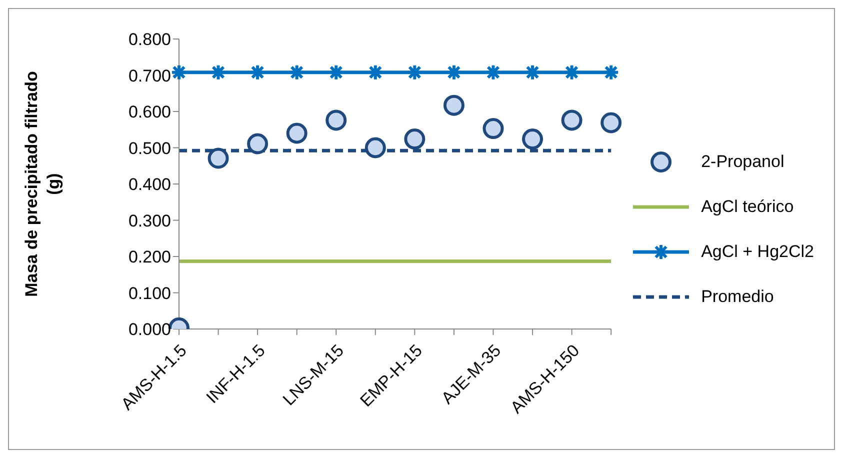 The width and height of the screenshot is (841, 456). I want to click on y-tick-label: 0.300, so click(149, 220).